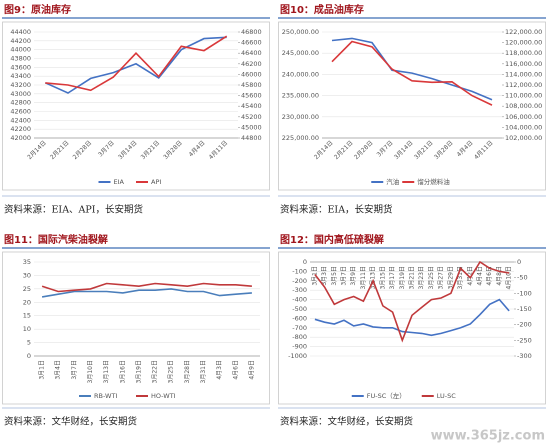 Image resolution: width=550 pixels, height=445 pixels. What do you see at coordinates (251, 53) in the screenshot?
I see `y2-tick-label: 46400` at bounding box center [251, 53].